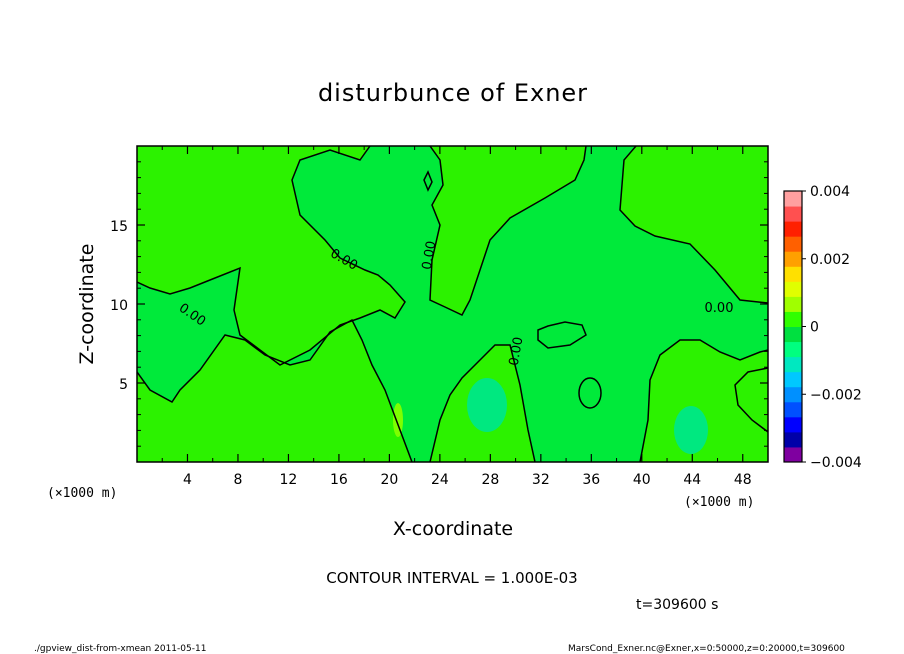 This screenshot has height=654, width=904. Describe the element at coordinates (82, 493) in the screenshot. I see `x-units-left: (×1000 m)` at that location.